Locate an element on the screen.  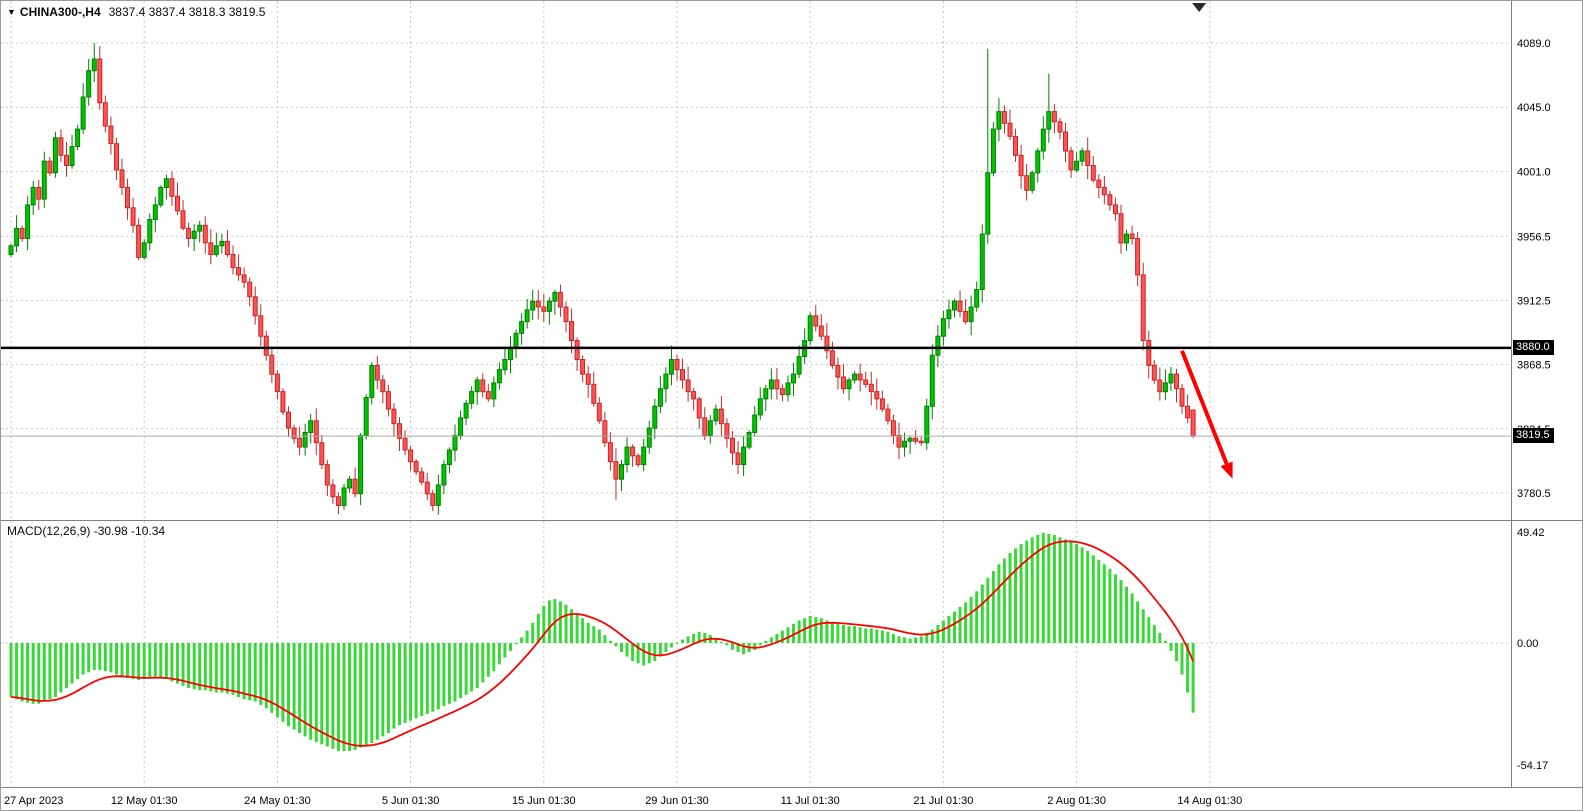
time-axis-label: 24 May 01:30 is located at coordinates (277, 801).